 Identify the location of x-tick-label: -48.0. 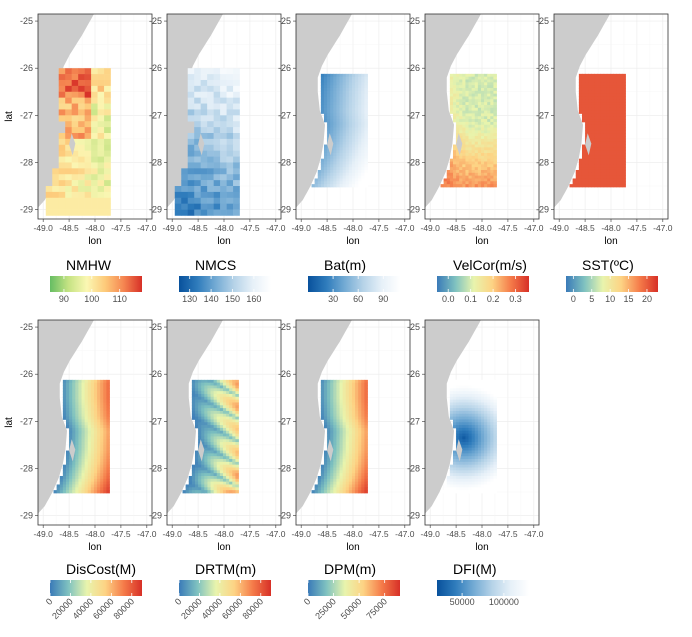
(353, 228).